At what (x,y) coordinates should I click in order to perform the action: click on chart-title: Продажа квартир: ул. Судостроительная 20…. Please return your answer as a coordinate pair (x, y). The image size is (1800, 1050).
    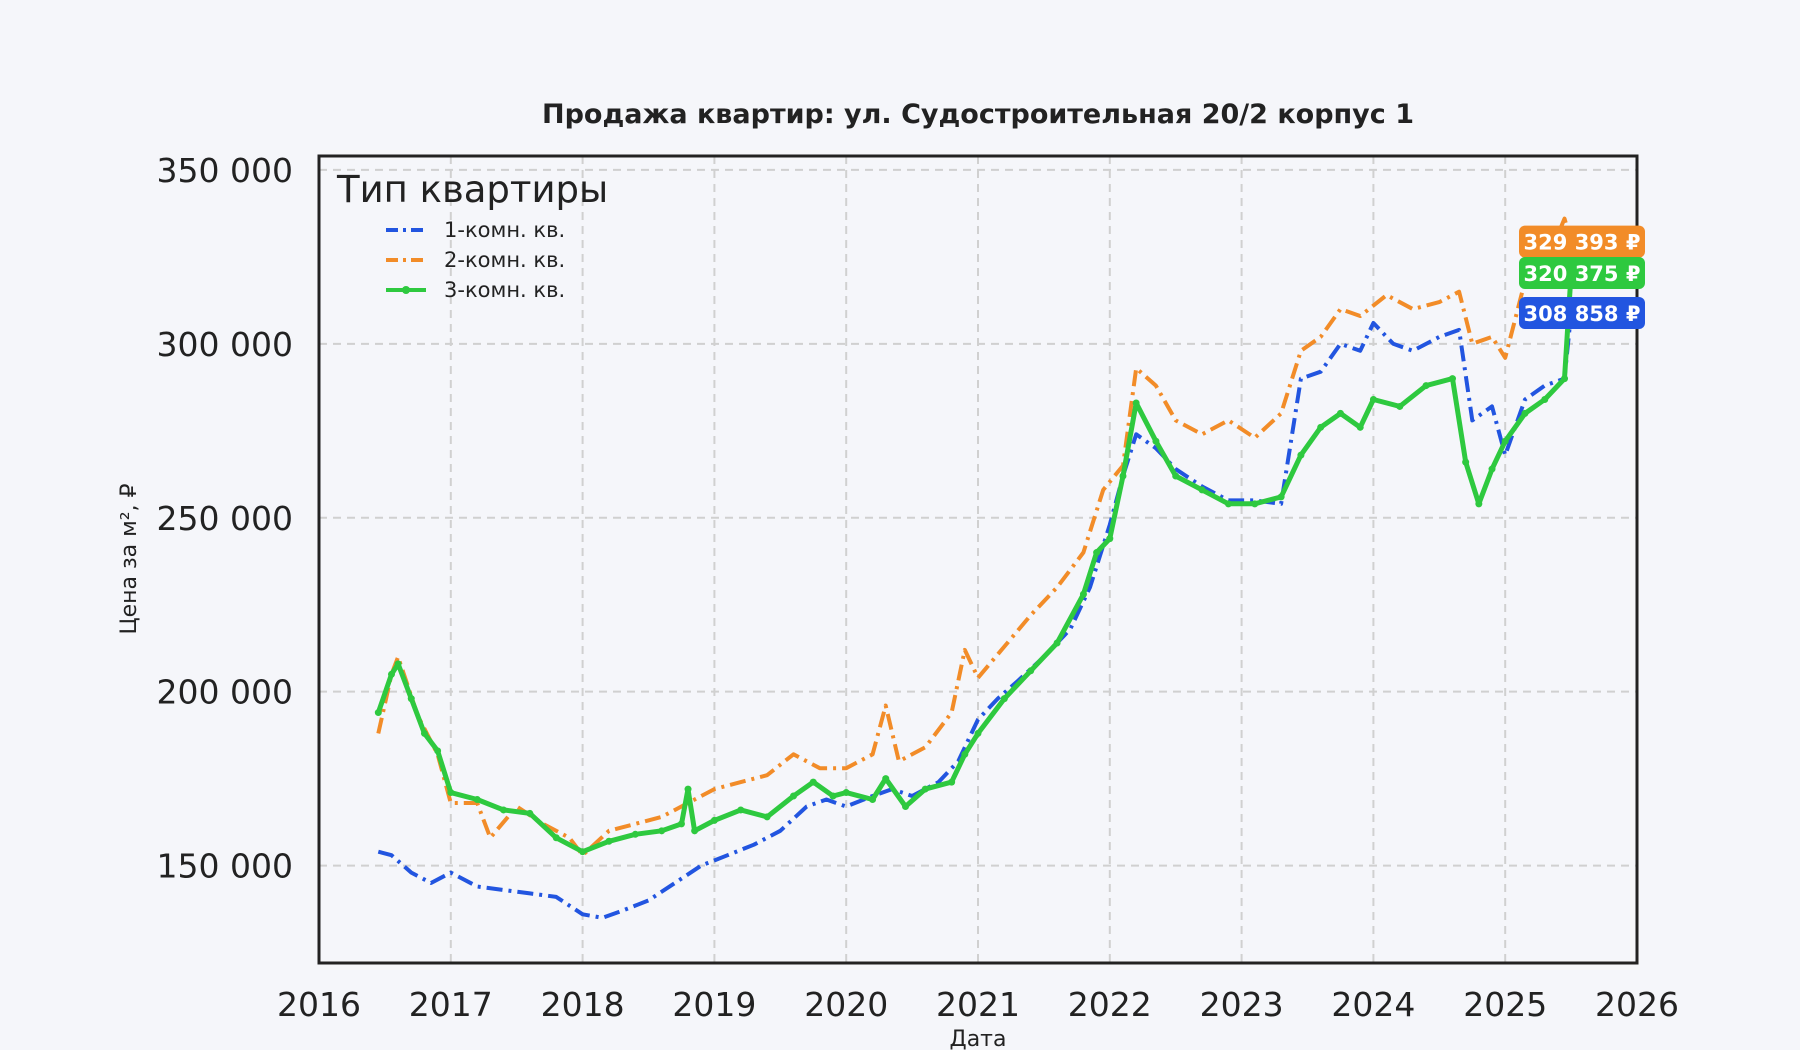
    Looking at the image, I should click on (978, 114).